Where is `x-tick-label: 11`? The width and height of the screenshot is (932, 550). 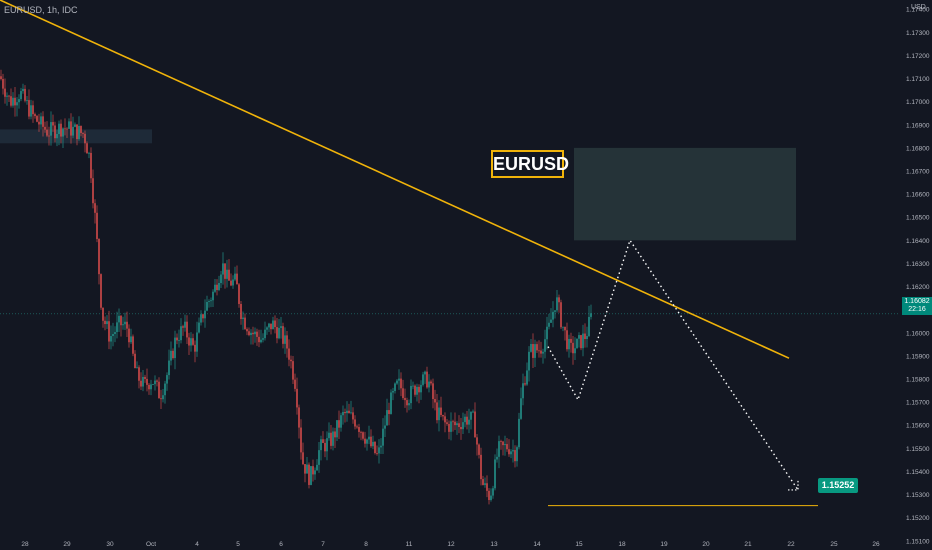 x-tick-label: 11 is located at coordinates (409, 544).